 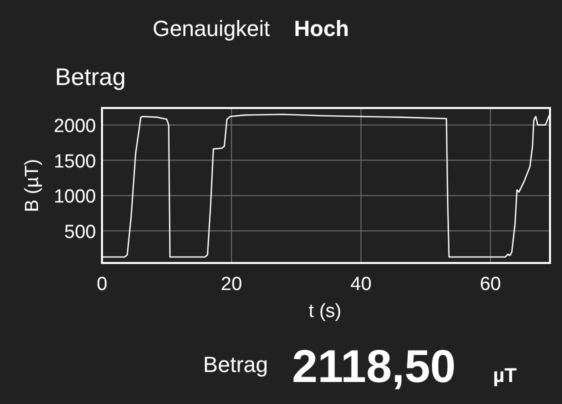 What do you see at coordinates (211, 28) in the screenshot?
I see `text: Genauigkeit` at bounding box center [211, 28].